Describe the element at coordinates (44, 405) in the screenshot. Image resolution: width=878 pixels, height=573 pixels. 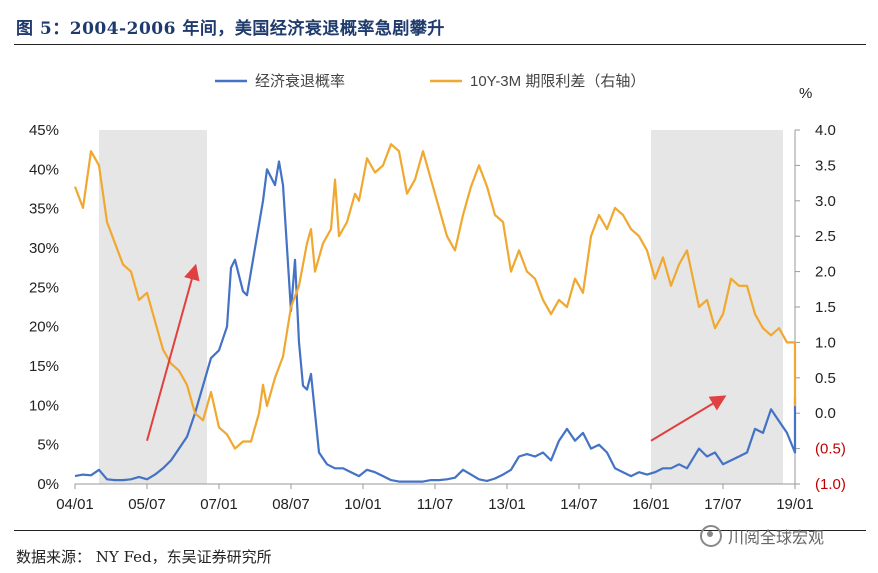
I see `y-left-tick-label: 10%` at that location.